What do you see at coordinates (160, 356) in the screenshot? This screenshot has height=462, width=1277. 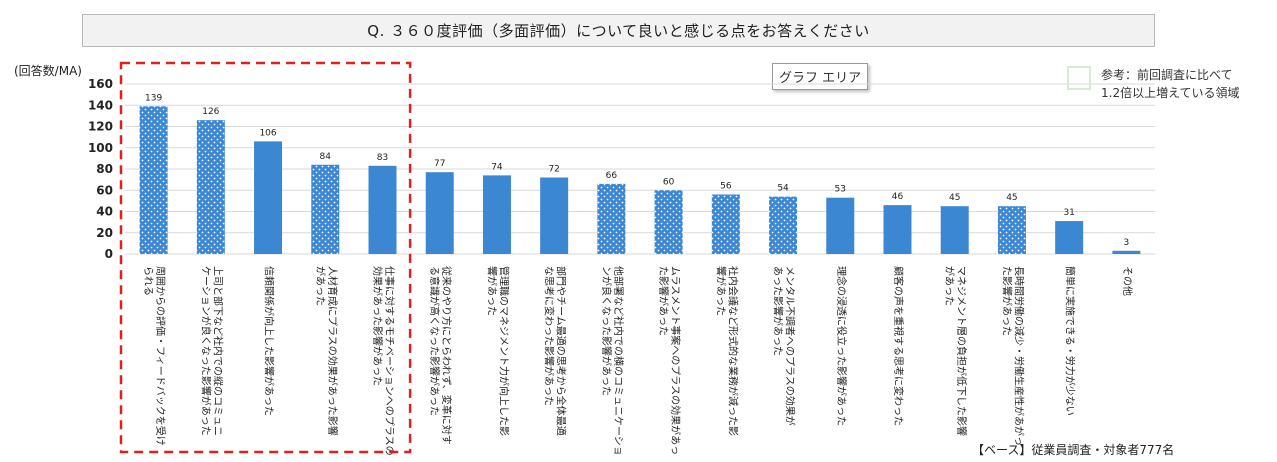 I see `category-label-1-line-1: 周囲からの評価・フィードバックを受け` at bounding box center [160, 356].